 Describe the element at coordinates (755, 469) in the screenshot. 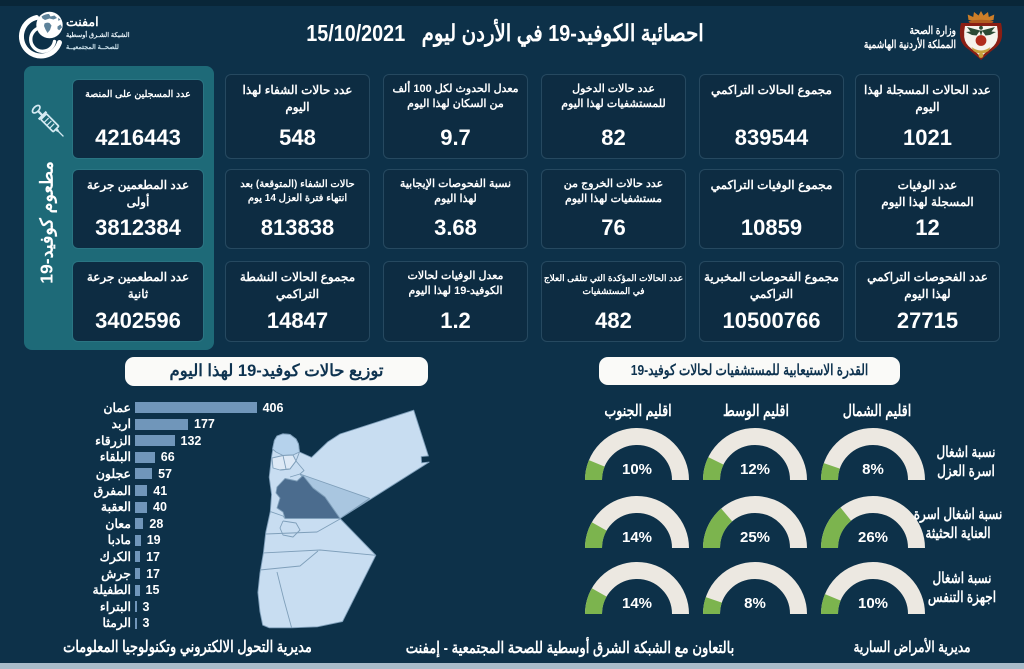

I see `svg-text: 12%` at that location.